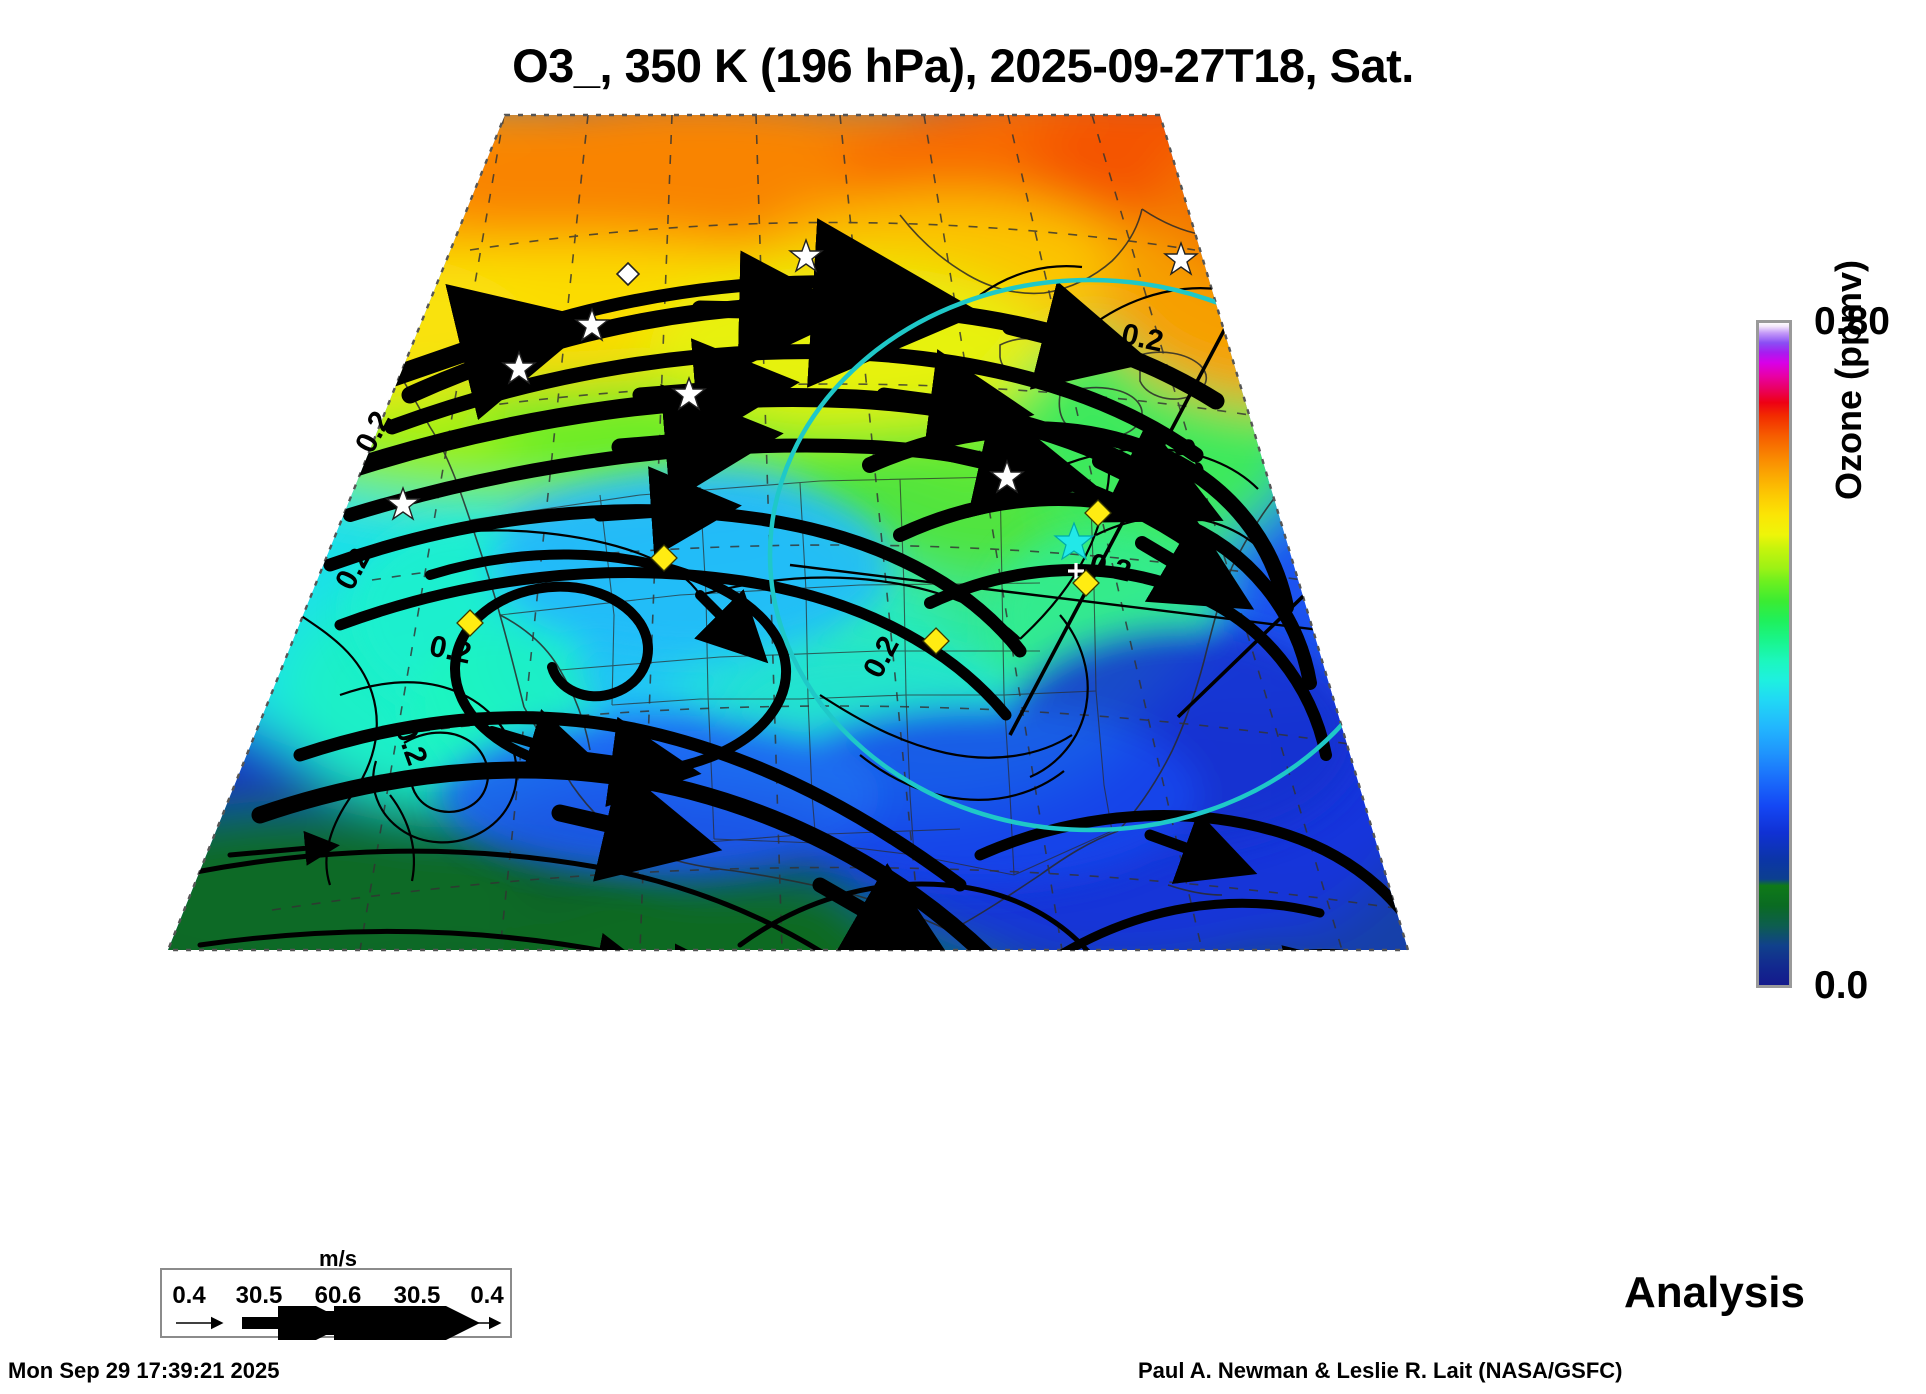  I want to click on colorbar-axis-label: Ozone (ppmv), so click(1848, 380).